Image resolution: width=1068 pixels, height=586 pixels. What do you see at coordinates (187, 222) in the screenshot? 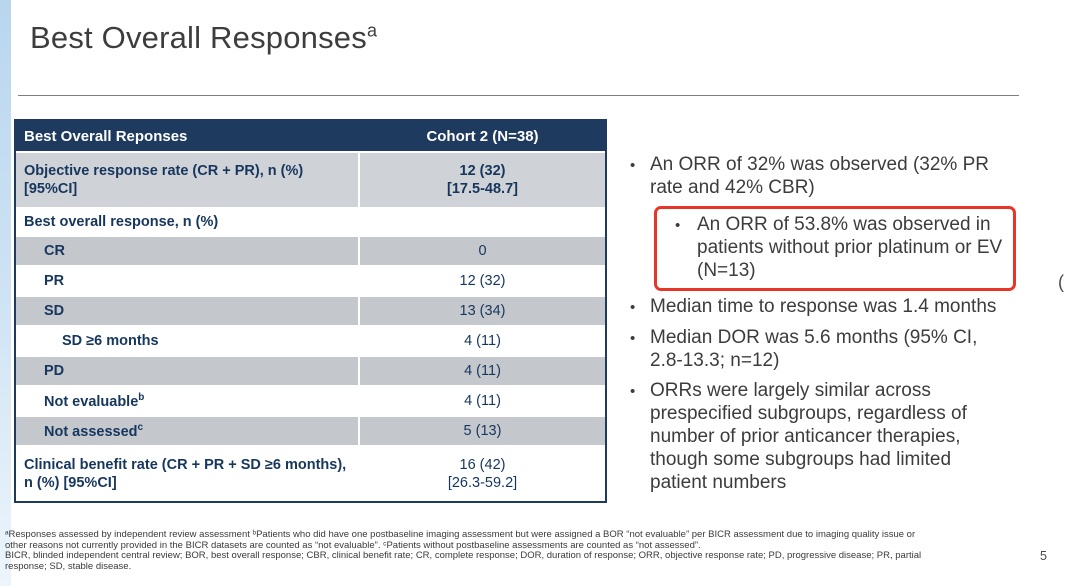
I see `row-label: Best overall response, n (%)` at bounding box center [187, 222].